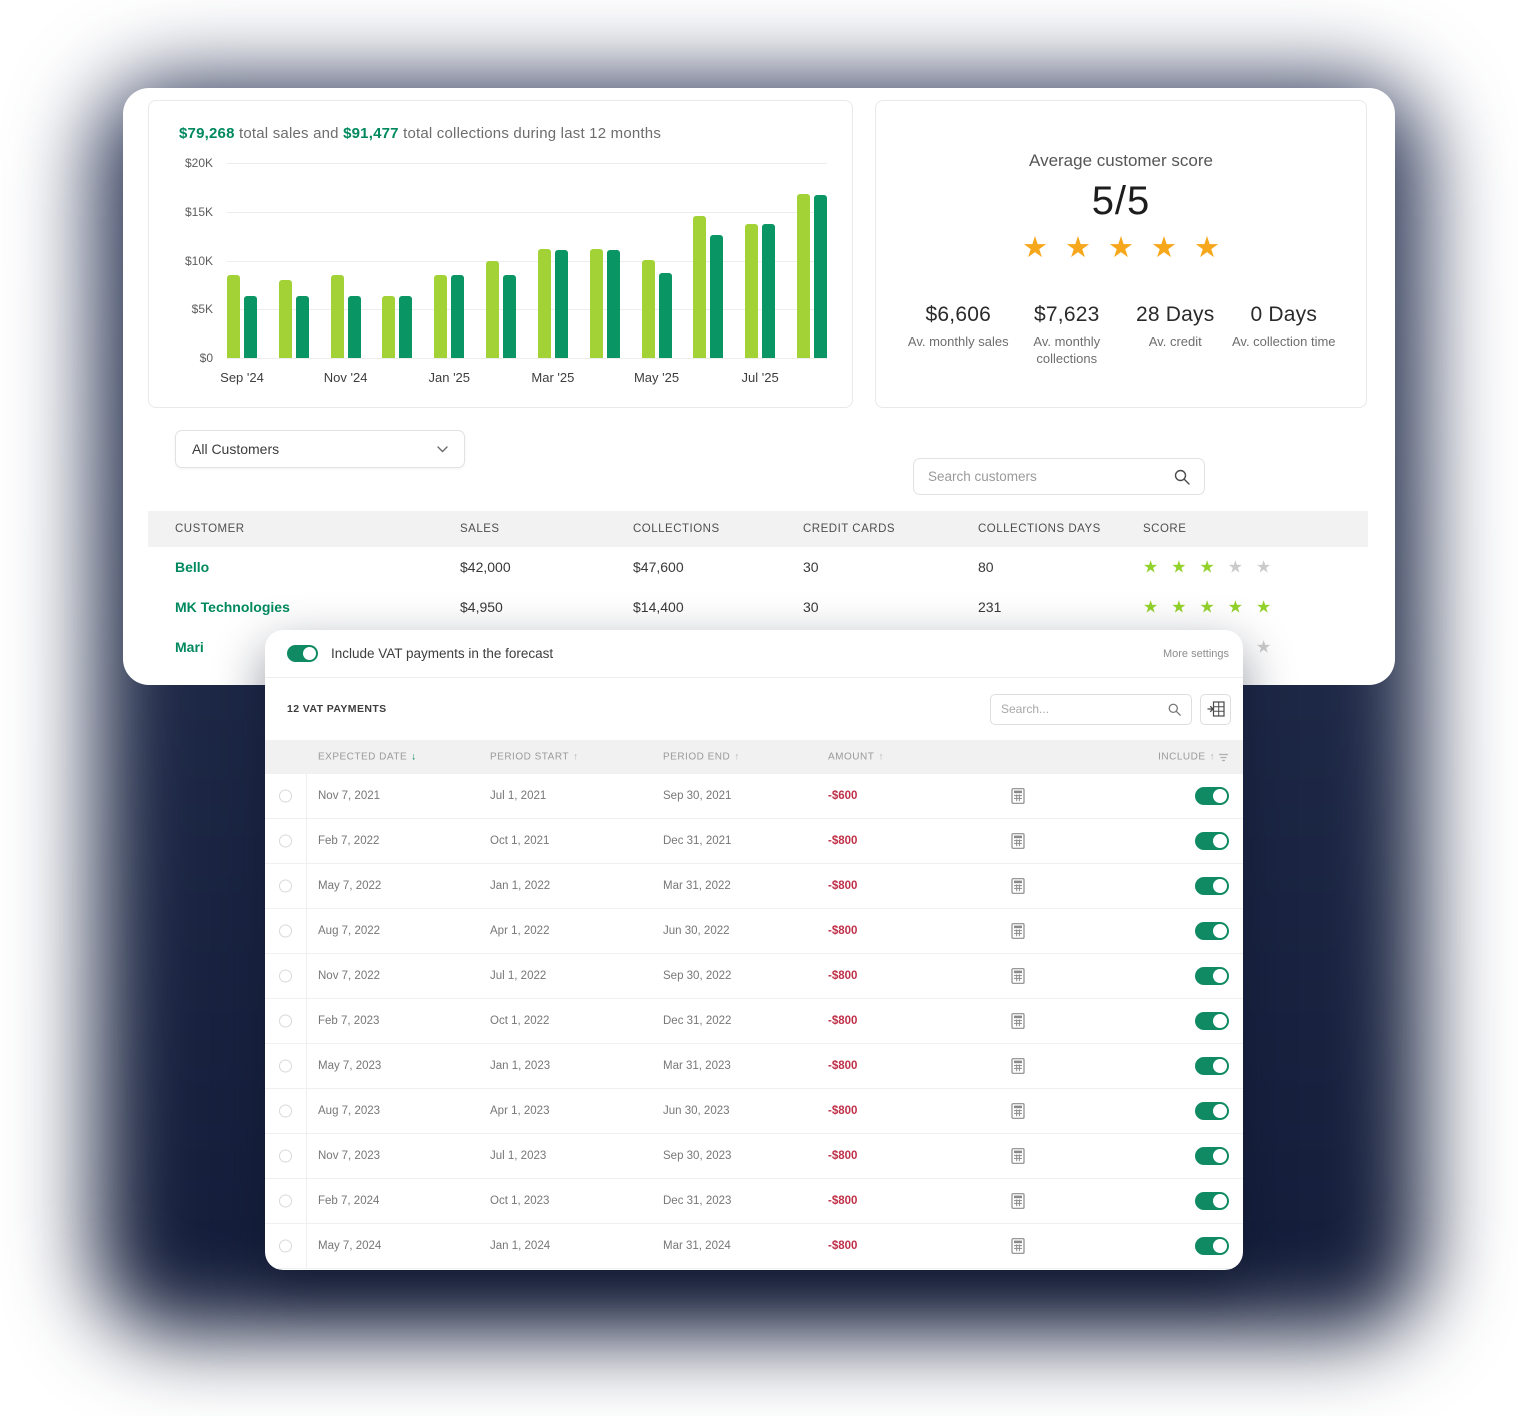 This screenshot has width=1518, height=1416. I want to click on customers-column-header: COLLECTIONS, so click(676, 529).